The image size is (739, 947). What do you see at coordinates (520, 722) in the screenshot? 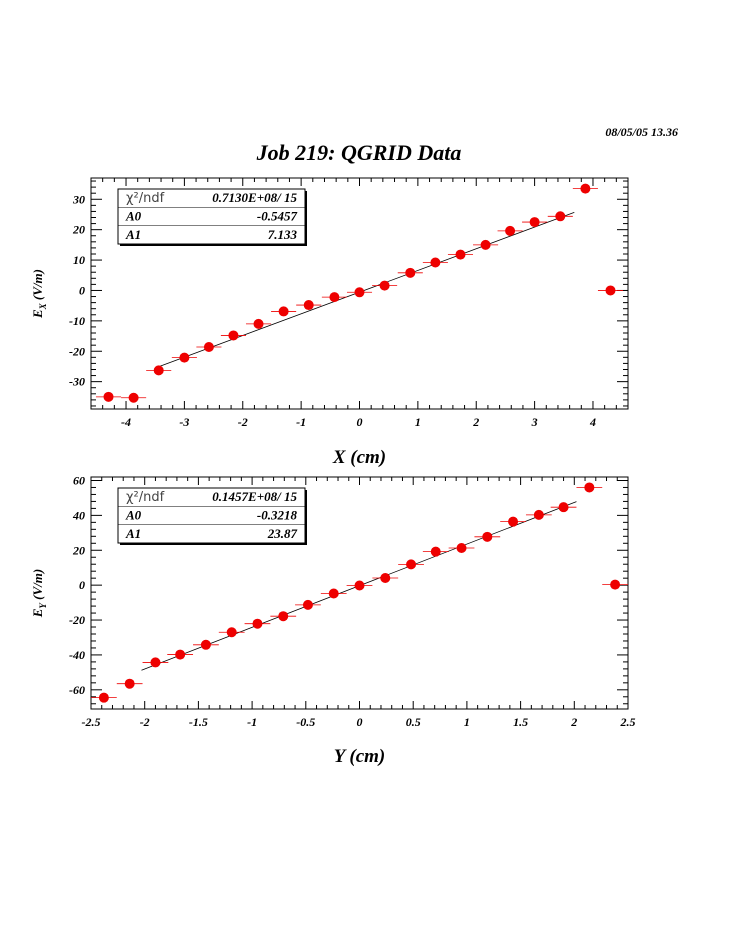
I see `x-tick-label: 1.5` at bounding box center [520, 722].